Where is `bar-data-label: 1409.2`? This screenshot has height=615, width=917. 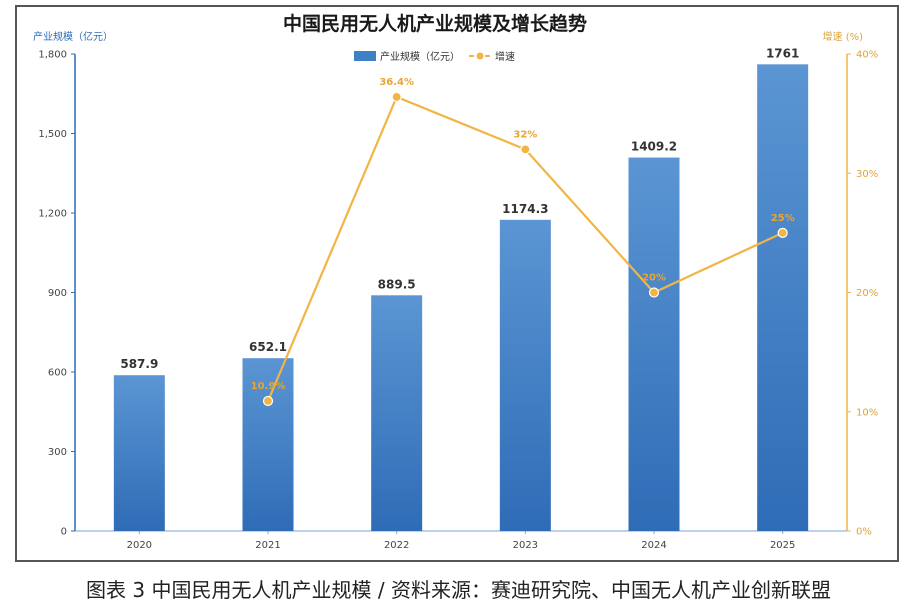
bar-data-label: 1409.2 is located at coordinates (654, 147).